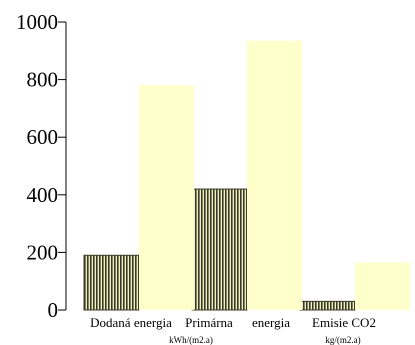 The image size is (415, 345). I want to click on y-tick-label: 800, so click(43, 80).